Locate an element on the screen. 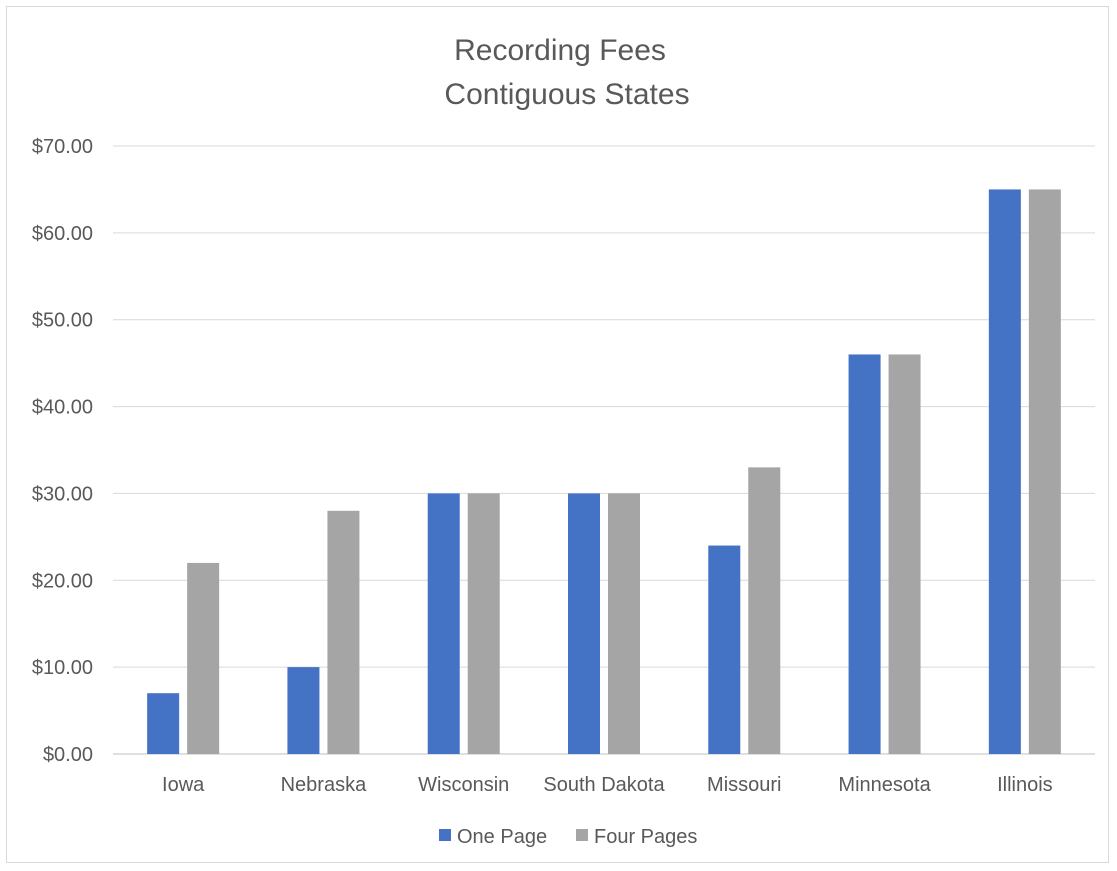 The height and width of the screenshot is (871, 1117). legend-label-one-page: One Page is located at coordinates (502, 837).